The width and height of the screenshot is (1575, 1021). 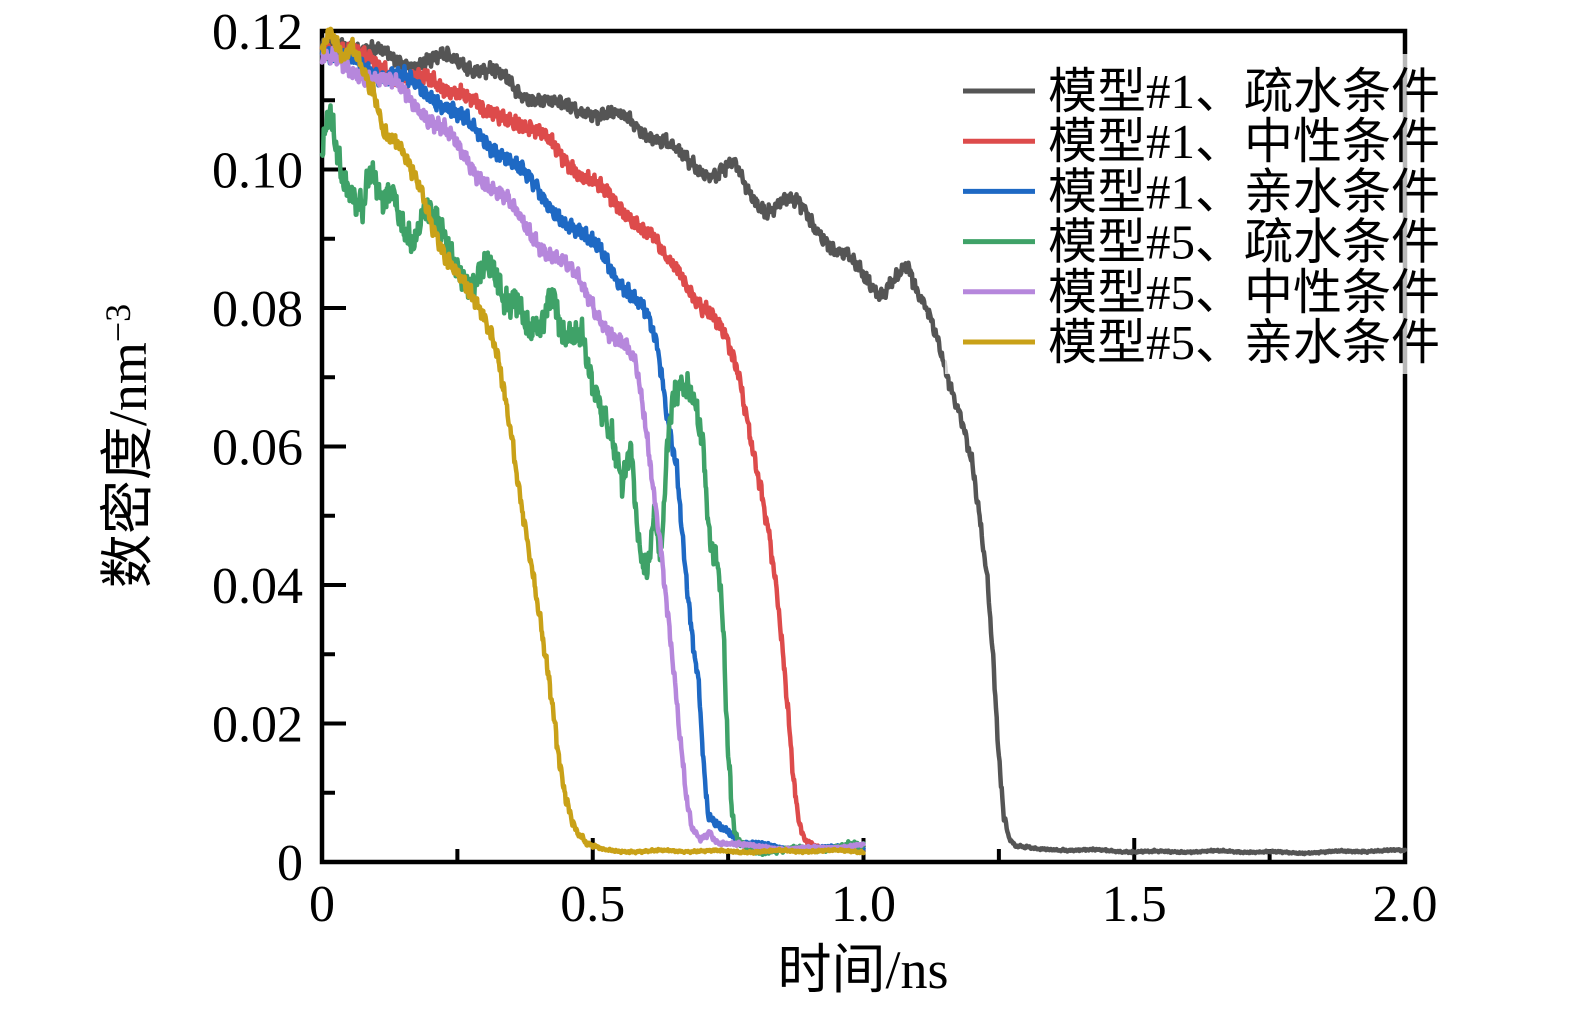 What do you see at coordinates (257, 586) in the screenshot?
I see `y-tick-label: 0.04` at bounding box center [257, 586].